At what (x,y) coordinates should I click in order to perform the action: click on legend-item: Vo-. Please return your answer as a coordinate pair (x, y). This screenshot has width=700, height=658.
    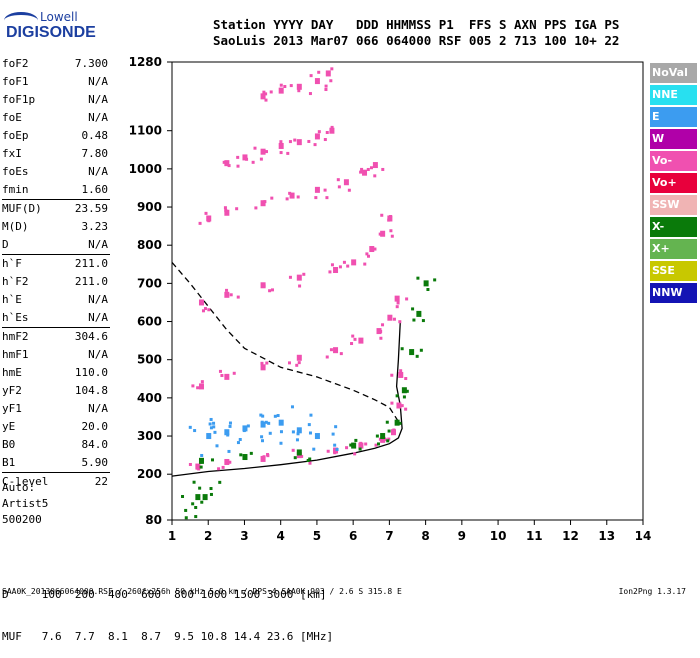
    Looking at the image, I should click on (673, 161).